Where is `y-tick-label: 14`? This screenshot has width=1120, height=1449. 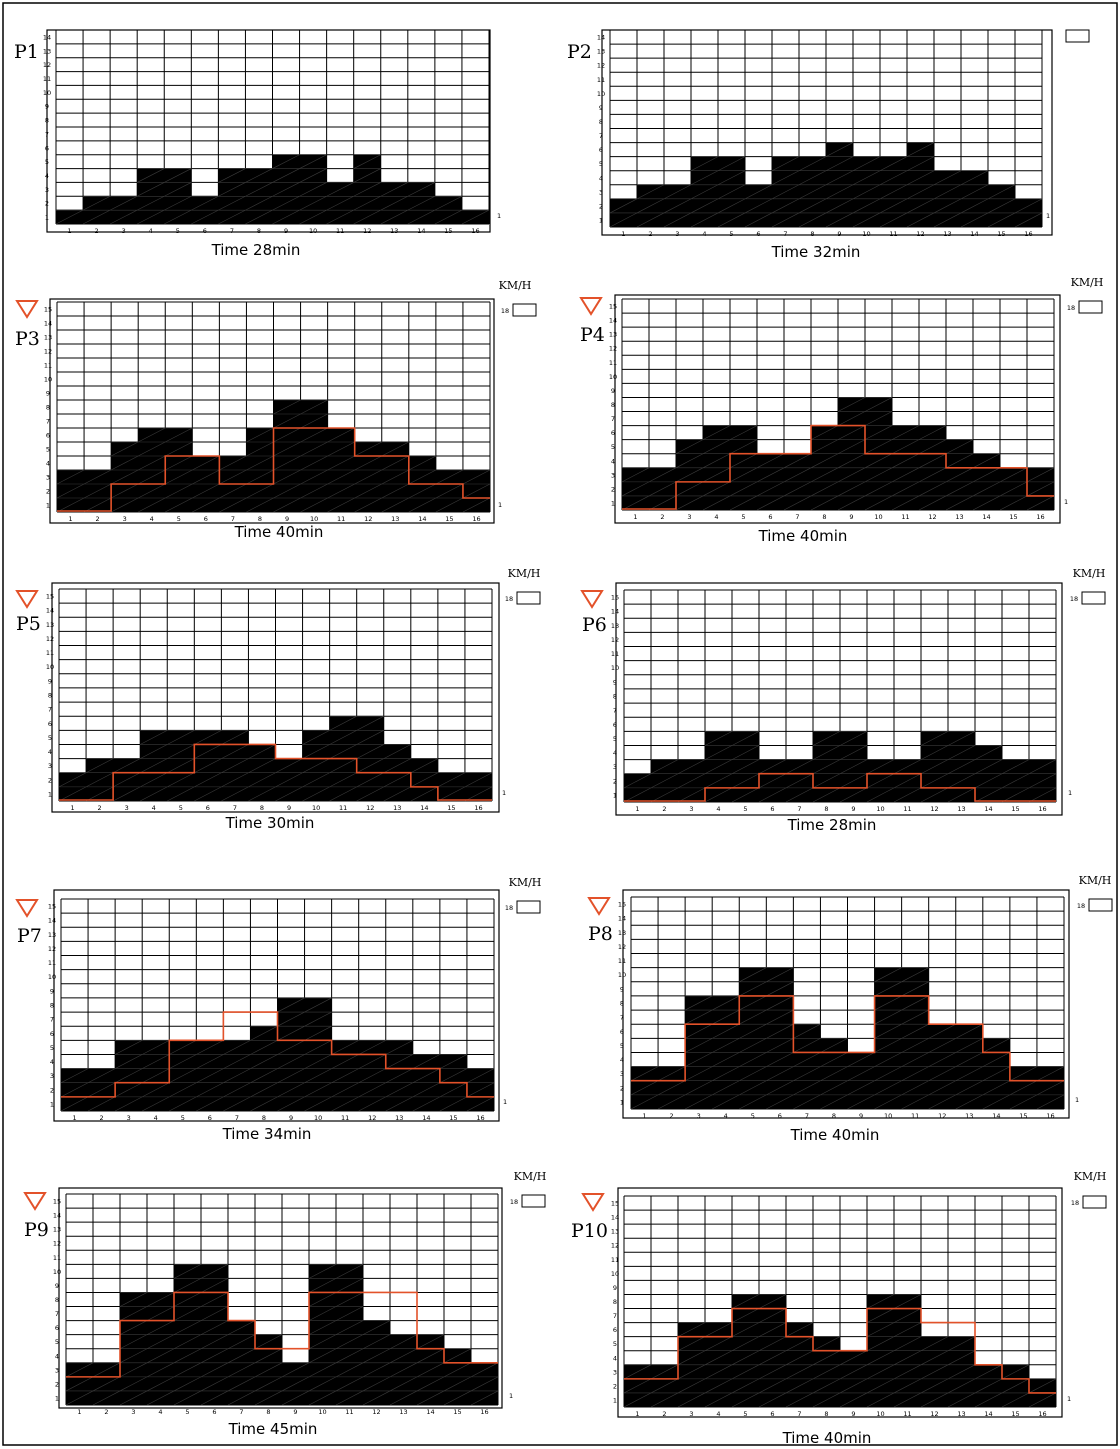
y-tick-label: 14 is located at coordinates (601, 38).